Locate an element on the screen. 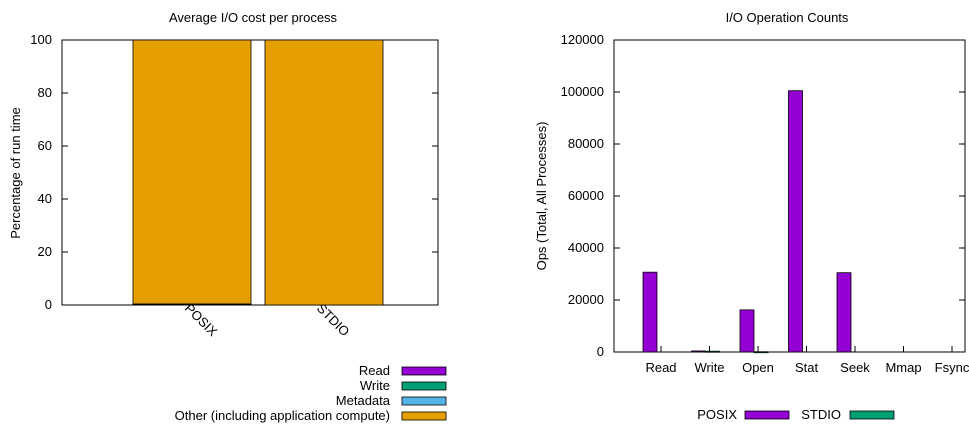  left-ytick-label: 100 is located at coordinates (41, 39).